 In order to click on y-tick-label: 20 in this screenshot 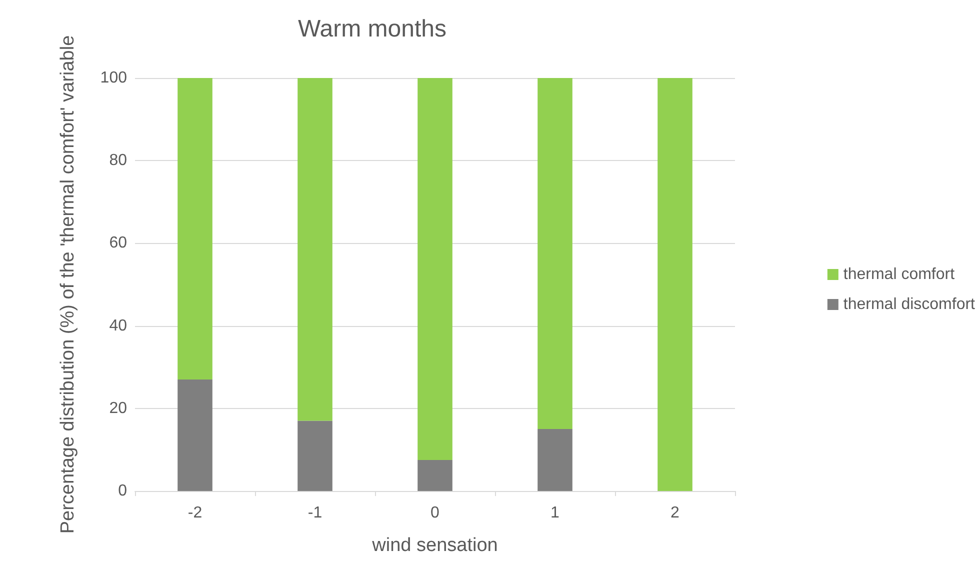, I will do `click(118, 408)`.